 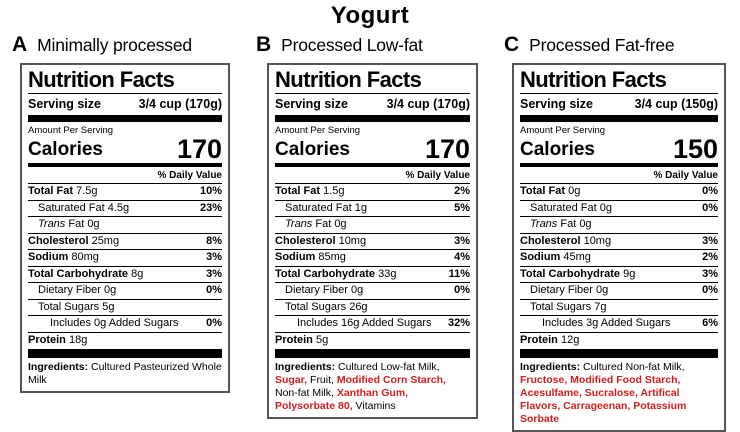 What do you see at coordinates (318, 130) in the screenshot?
I see `amount-per-serving-label: Amount Per Serving` at bounding box center [318, 130].